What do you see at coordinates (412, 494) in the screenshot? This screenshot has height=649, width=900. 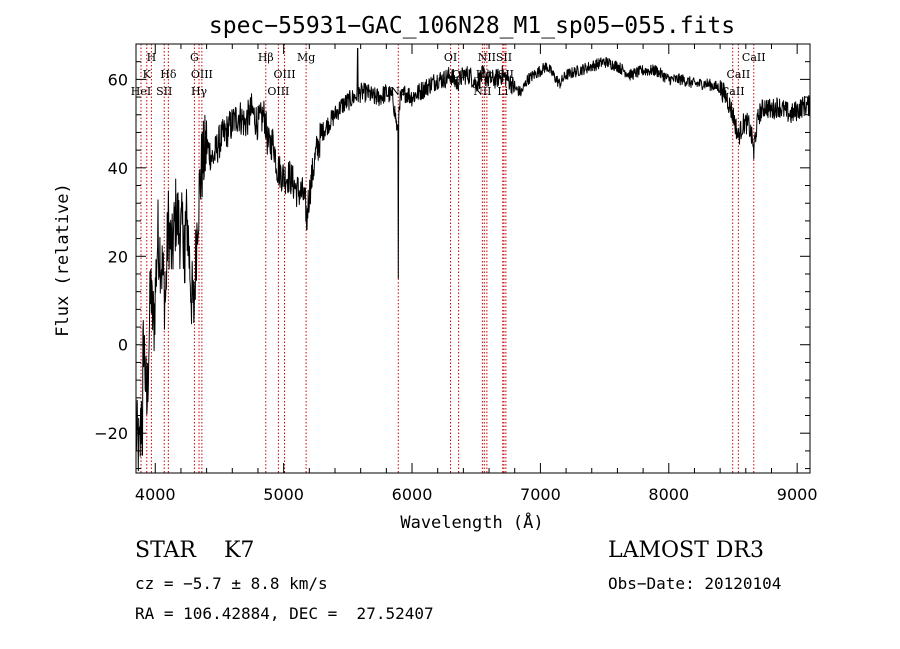 I see `x-tick-label: 6000` at bounding box center [412, 494].